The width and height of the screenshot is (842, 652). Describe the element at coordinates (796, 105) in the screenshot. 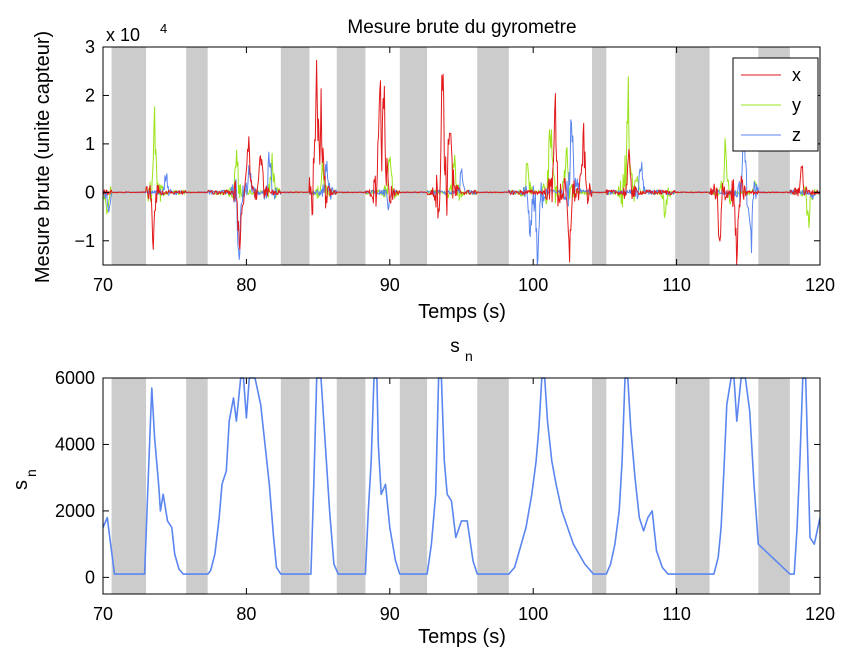

I see `legend-label-y: y` at that location.